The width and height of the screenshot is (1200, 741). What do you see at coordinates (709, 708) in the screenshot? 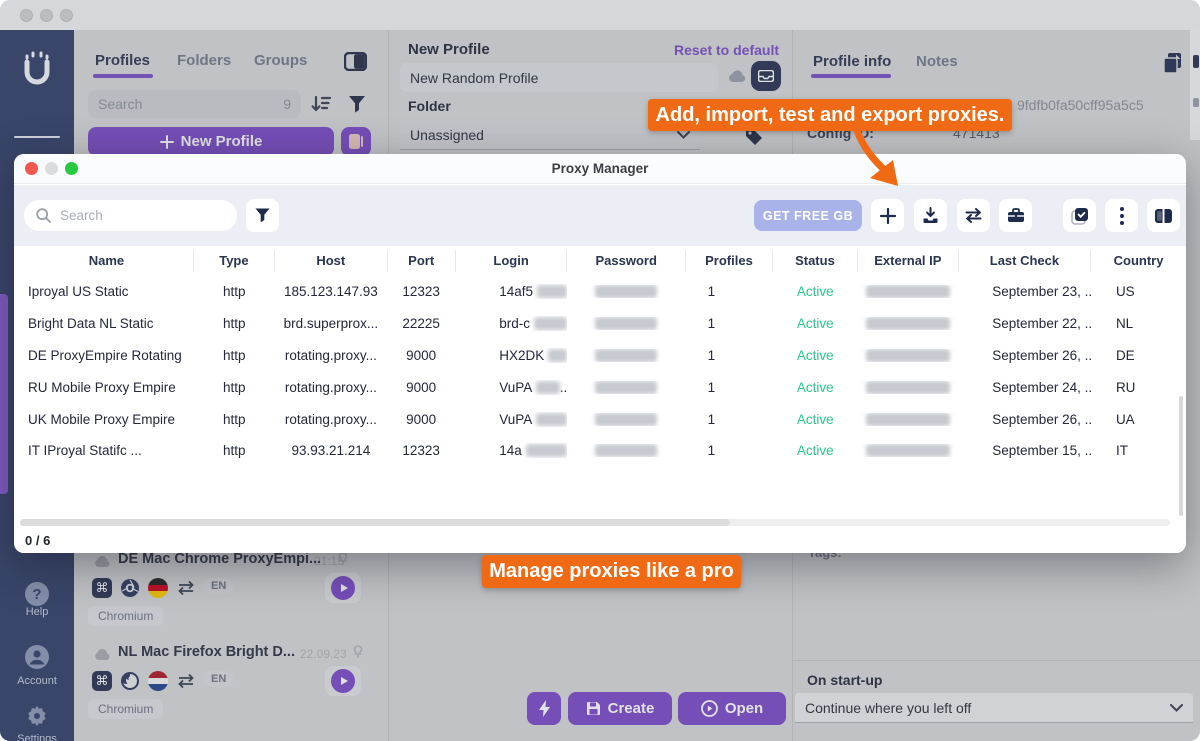
I see `play-circle-icon` at bounding box center [709, 708].